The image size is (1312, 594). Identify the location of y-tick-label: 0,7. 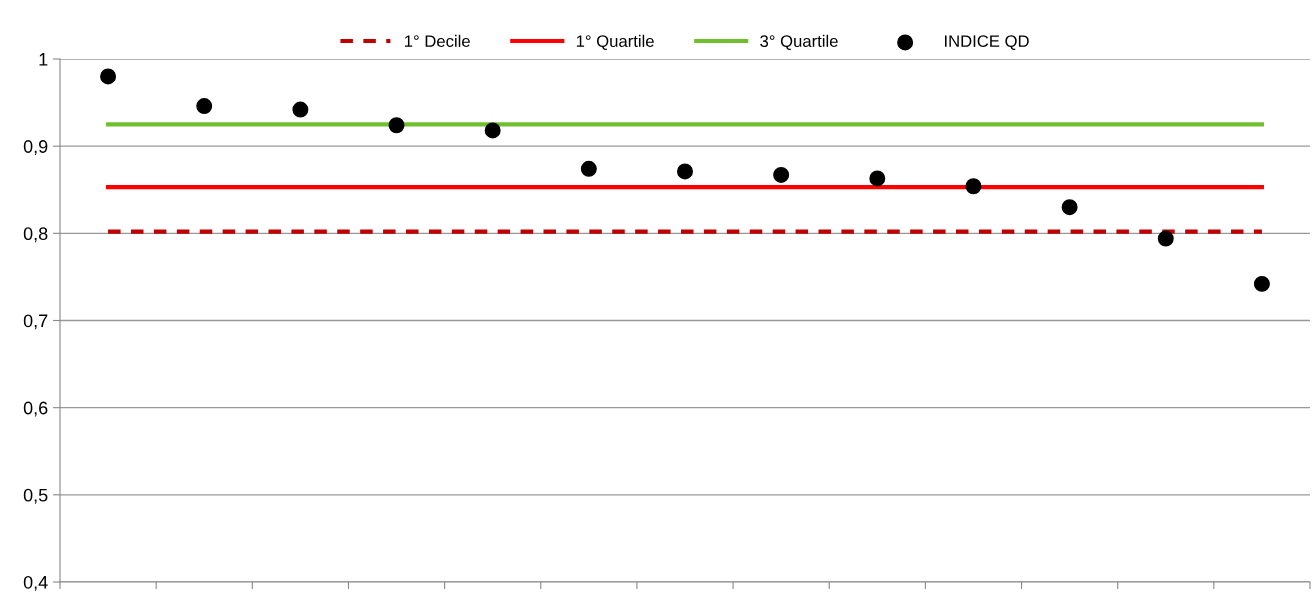
(35, 322).